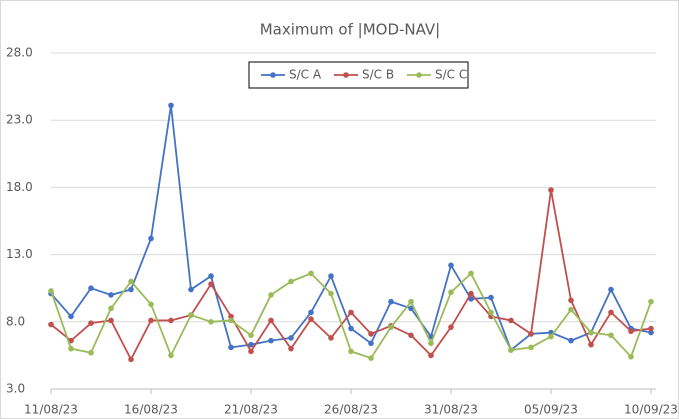  I want to click on legend-box, so click(358, 75).